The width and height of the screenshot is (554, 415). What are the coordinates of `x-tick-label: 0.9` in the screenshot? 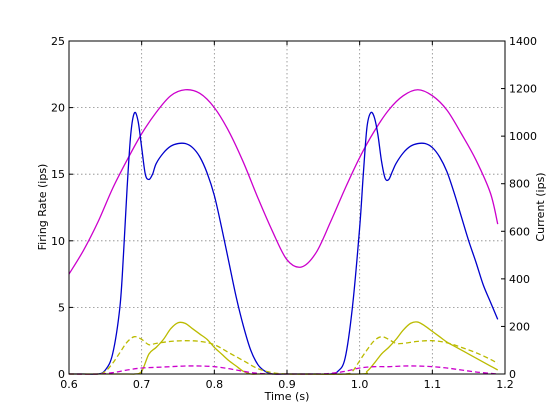 It's located at (287, 384).